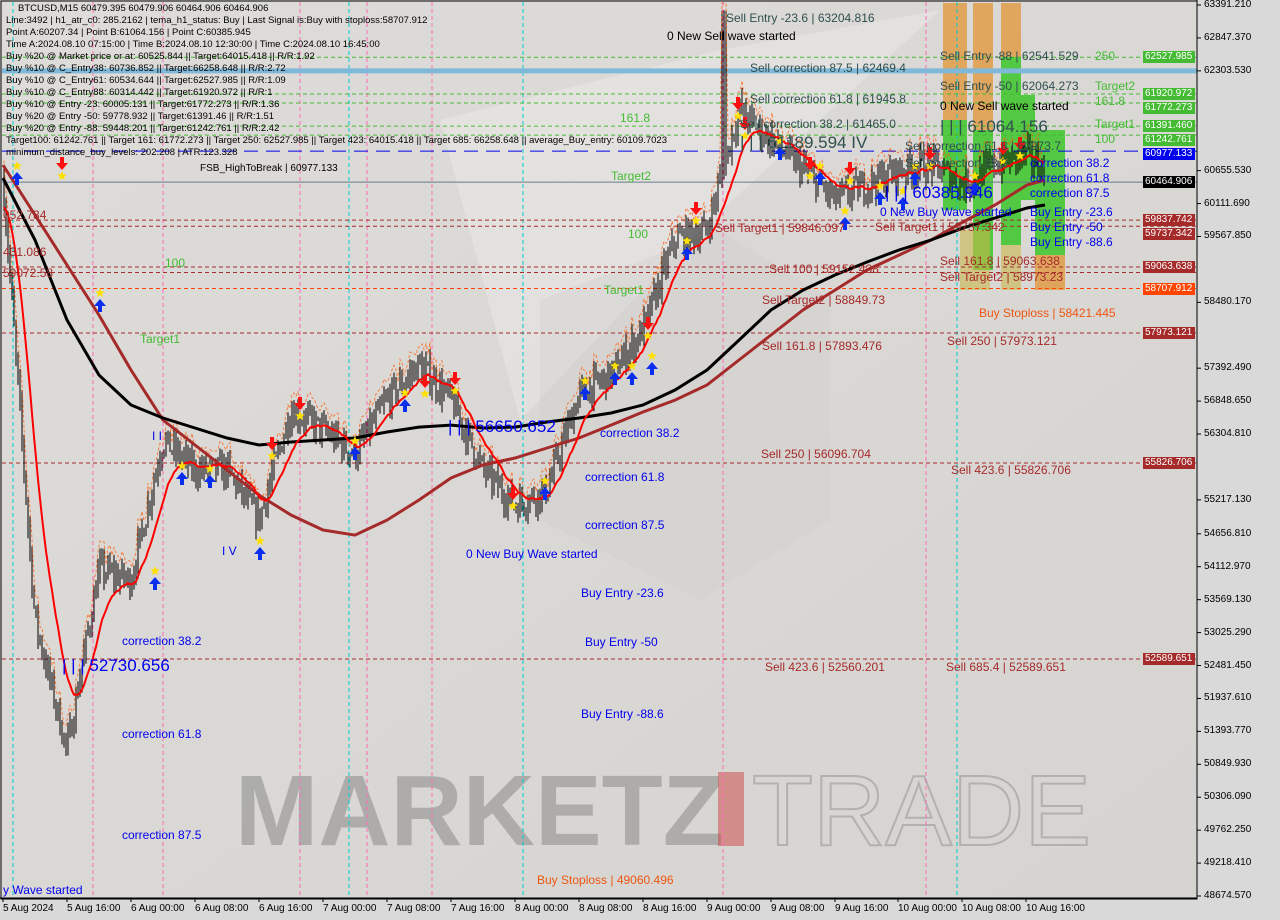  I want to click on chart-annotation: Sell Target2 | 58849.73, so click(823, 300).